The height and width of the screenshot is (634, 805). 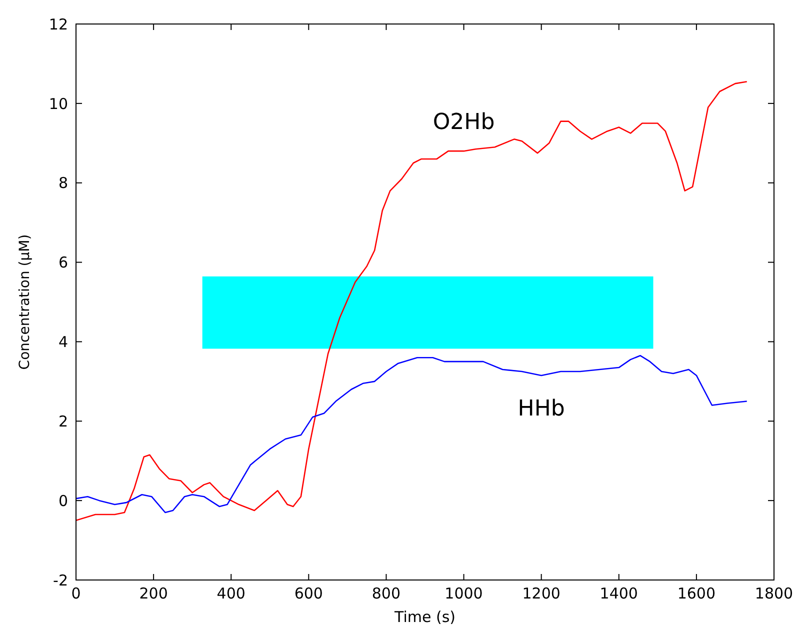 What do you see at coordinates (24, 302) in the screenshot?
I see `y-axis-title: Concentration (μM)` at bounding box center [24, 302].